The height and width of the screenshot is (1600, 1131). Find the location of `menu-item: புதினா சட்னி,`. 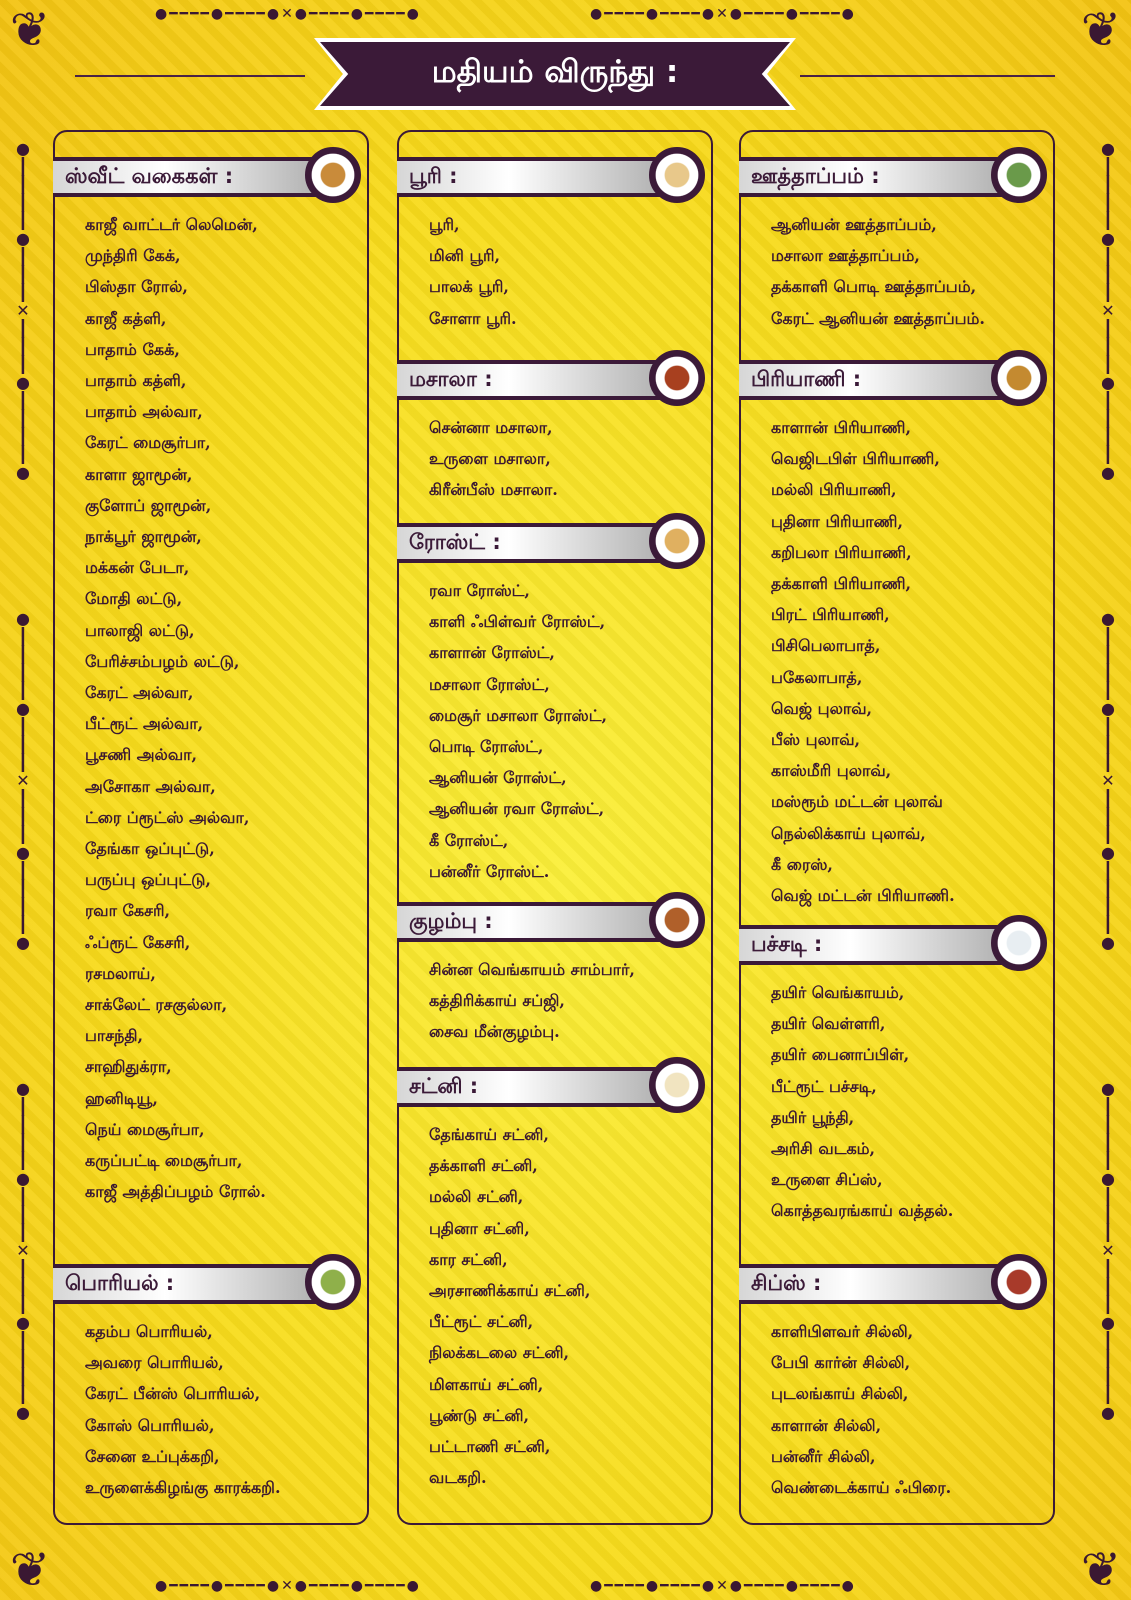

menu-item: புதினா சட்னி, is located at coordinates (479, 1228).